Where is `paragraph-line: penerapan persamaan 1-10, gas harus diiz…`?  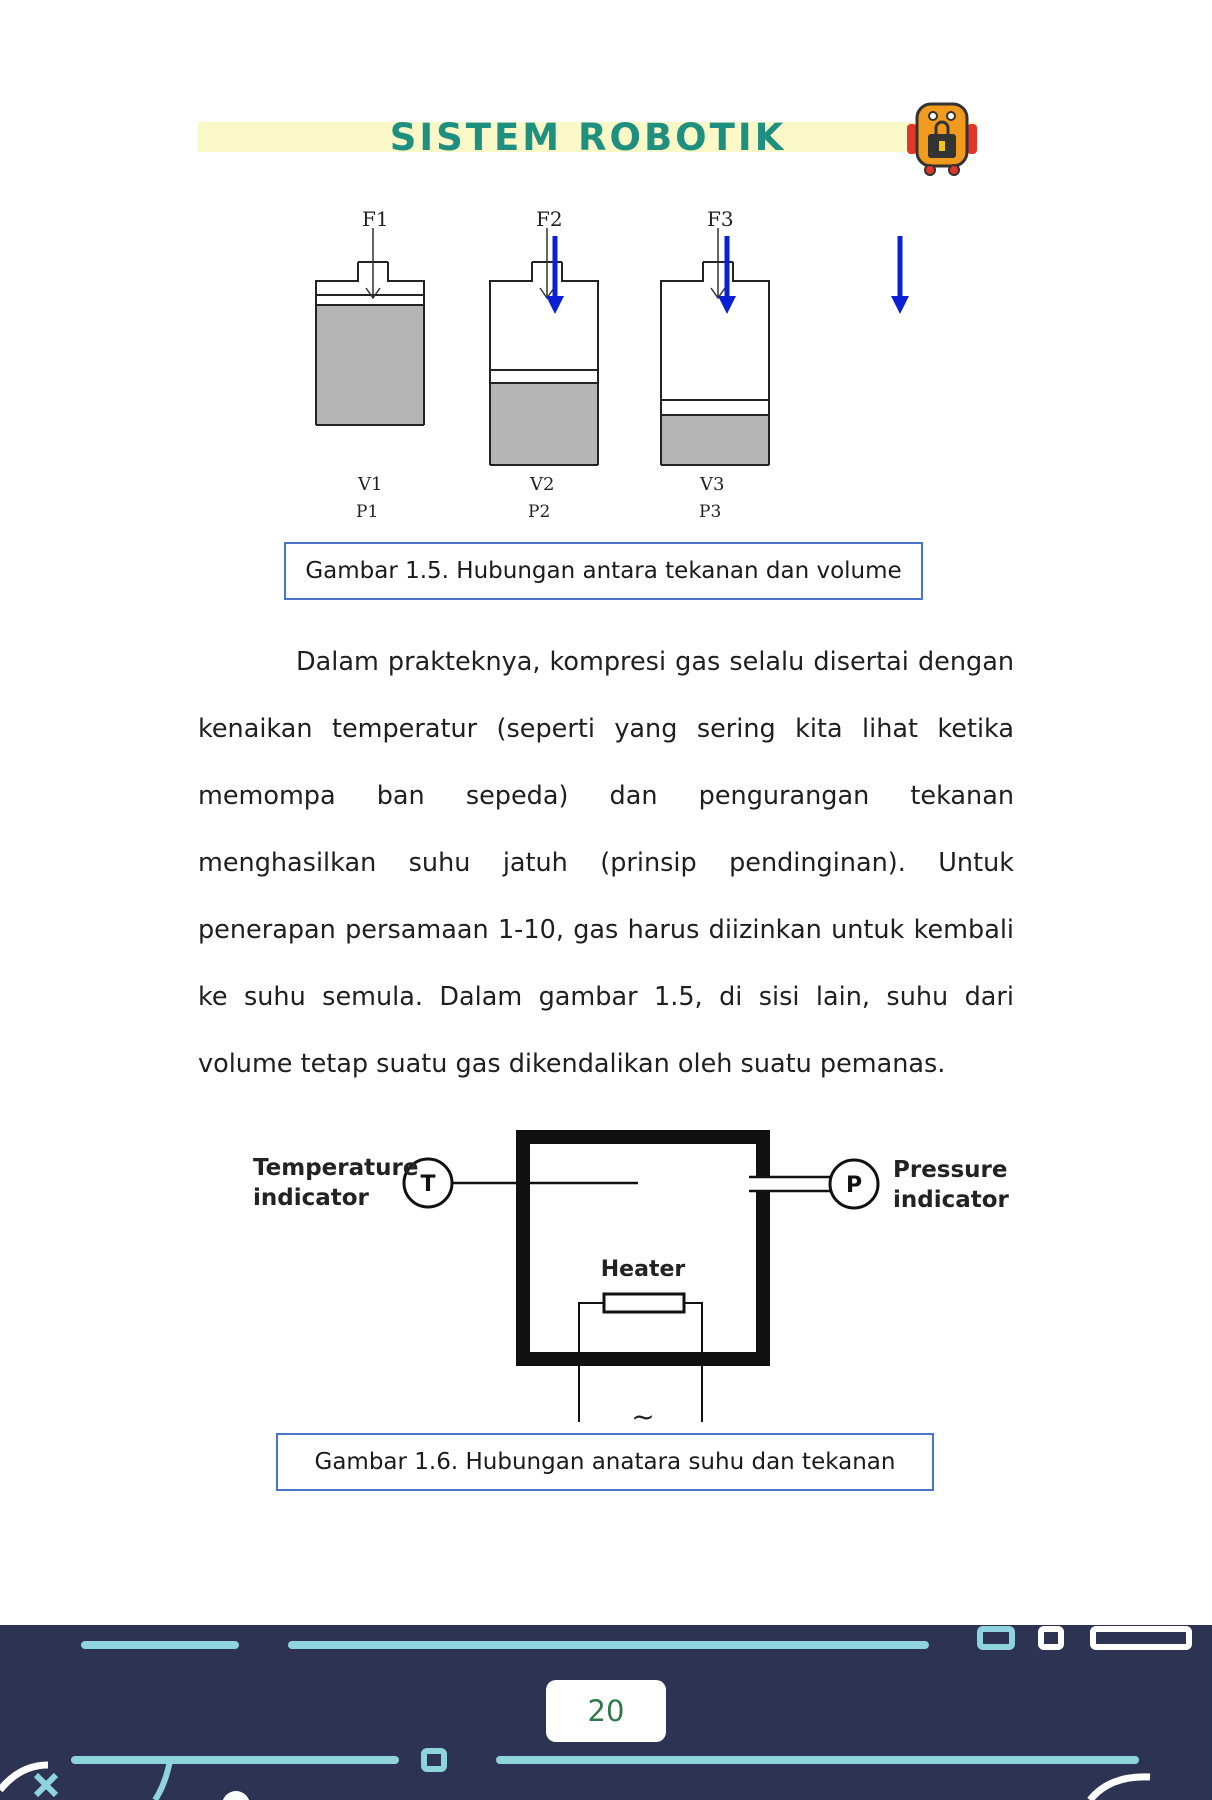
paragraph-line: penerapan persamaan 1-10, gas harus diiz… is located at coordinates (606, 930).